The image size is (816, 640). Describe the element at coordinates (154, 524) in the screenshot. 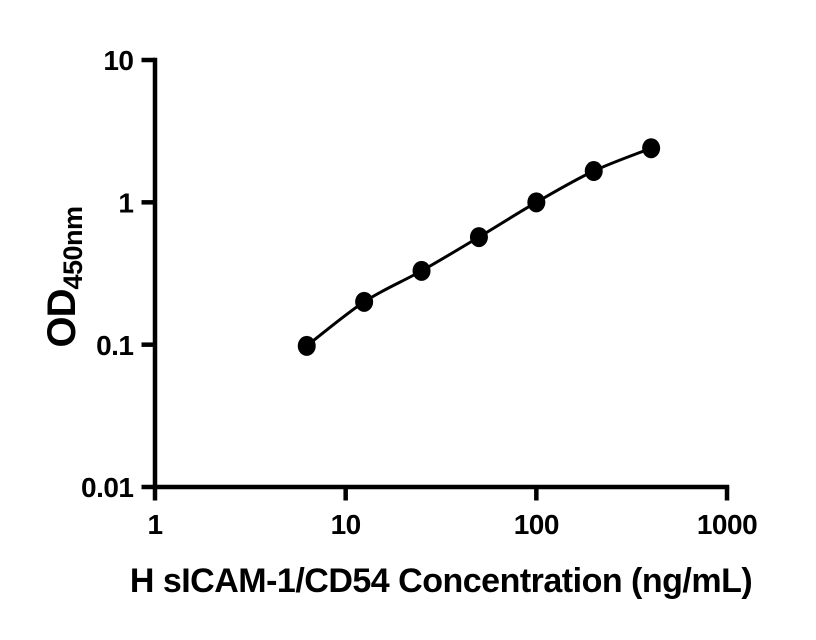

I see `x-axis-tick-label: 1` at that location.